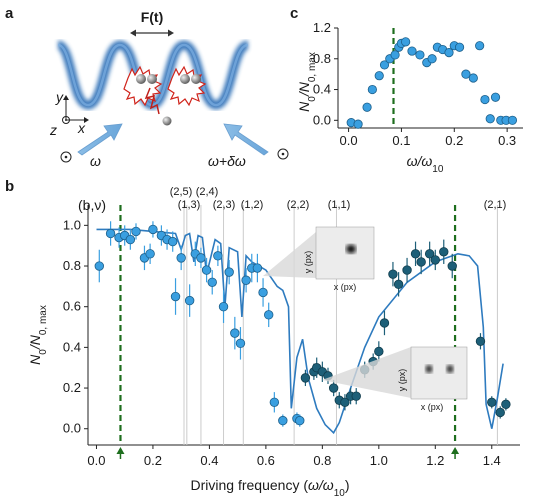  What do you see at coordinates (152, 101) in the screenshot?
I see `decay-arrow-icon` at bounding box center [152, 101].